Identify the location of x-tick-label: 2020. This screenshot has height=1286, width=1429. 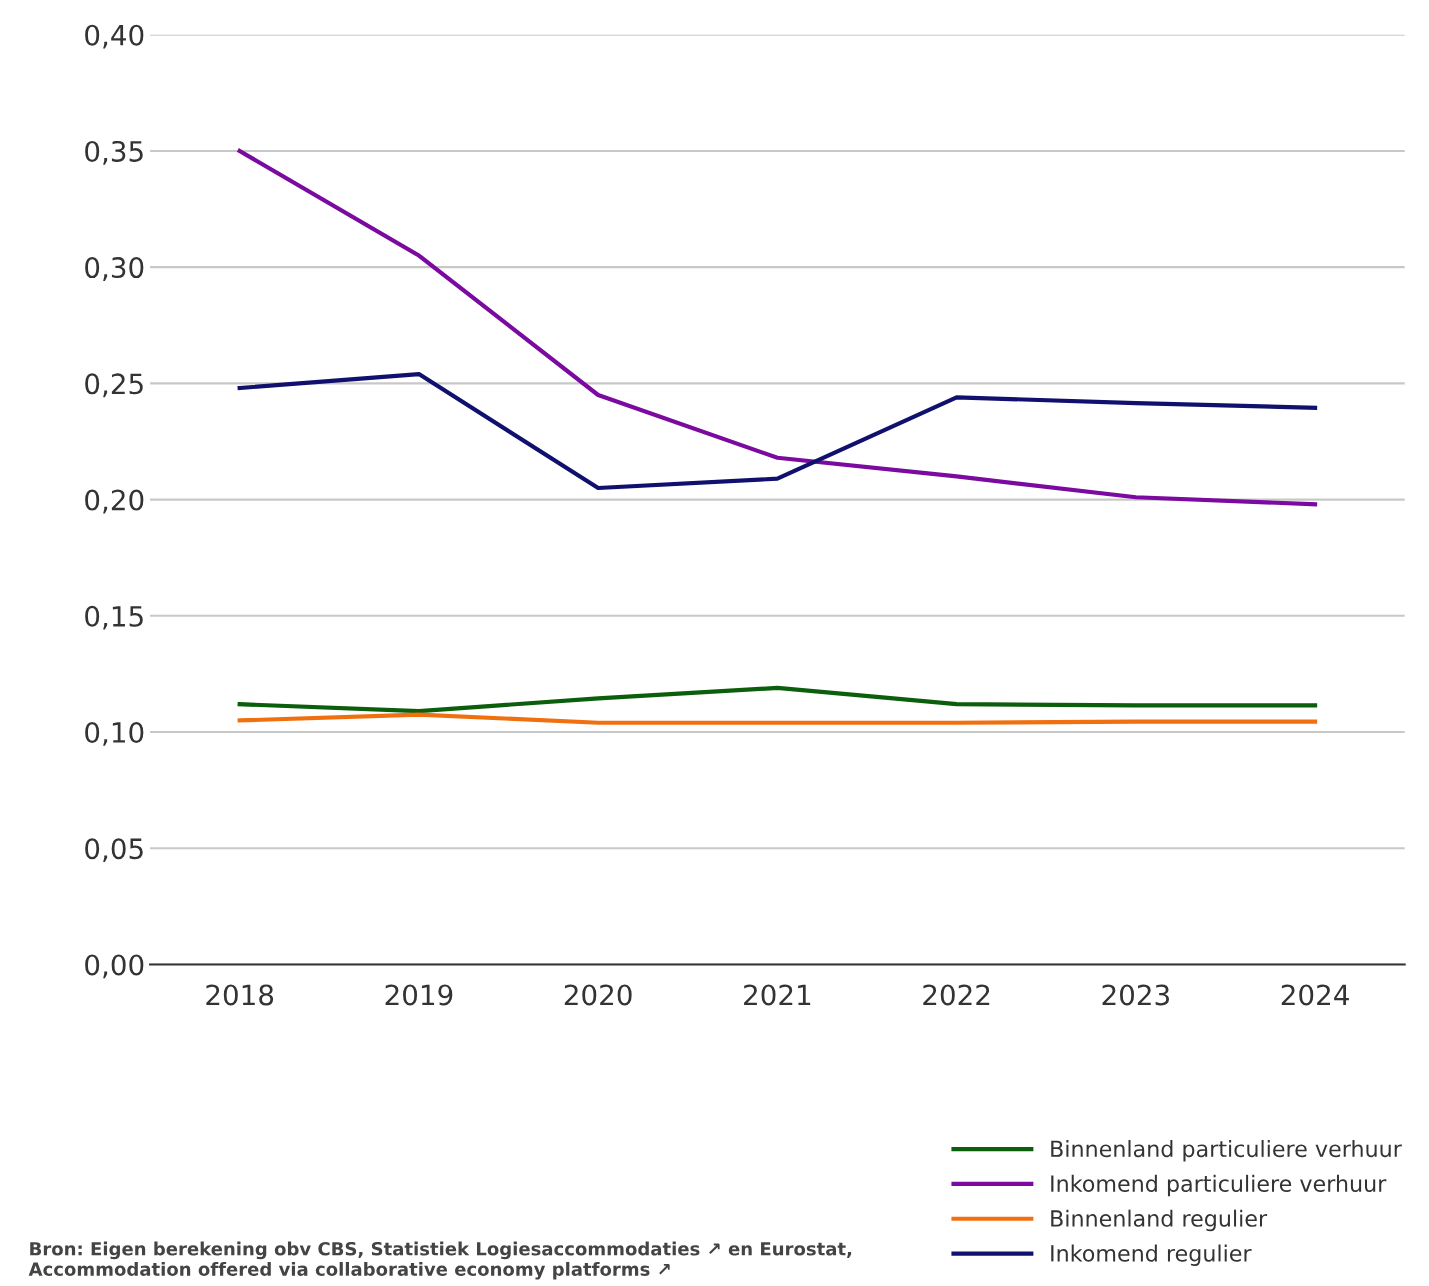
(598, 995).